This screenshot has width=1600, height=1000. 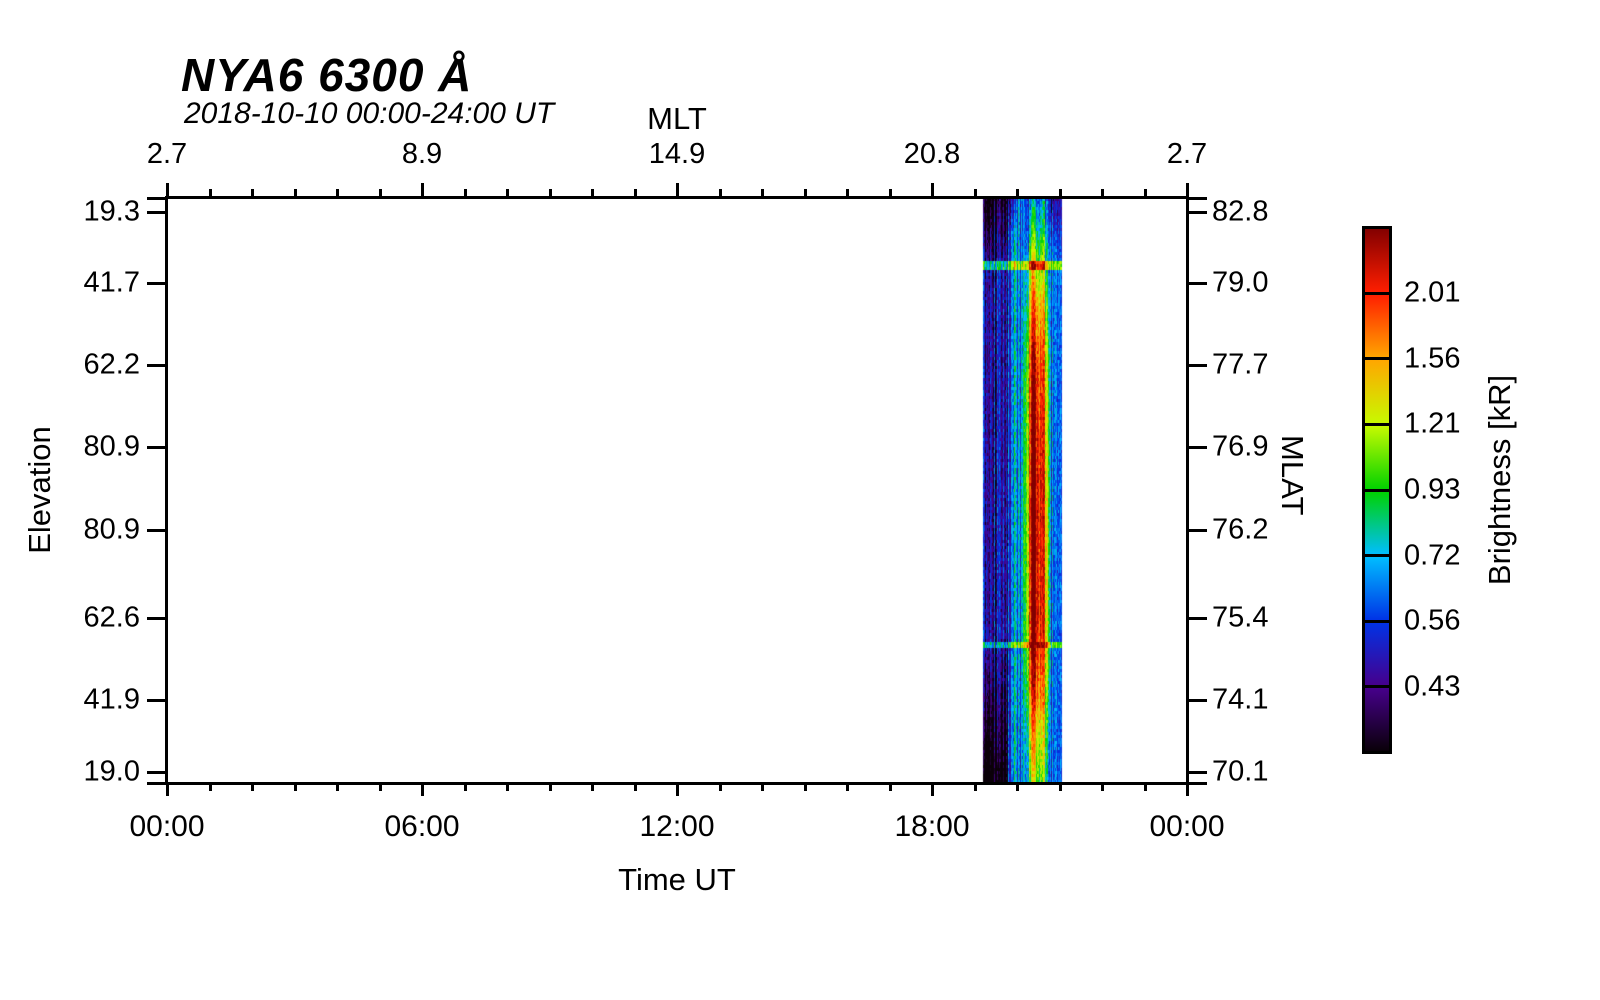 I want to click on bottom-tick-label: 18:00, so click(x=932, y=826).